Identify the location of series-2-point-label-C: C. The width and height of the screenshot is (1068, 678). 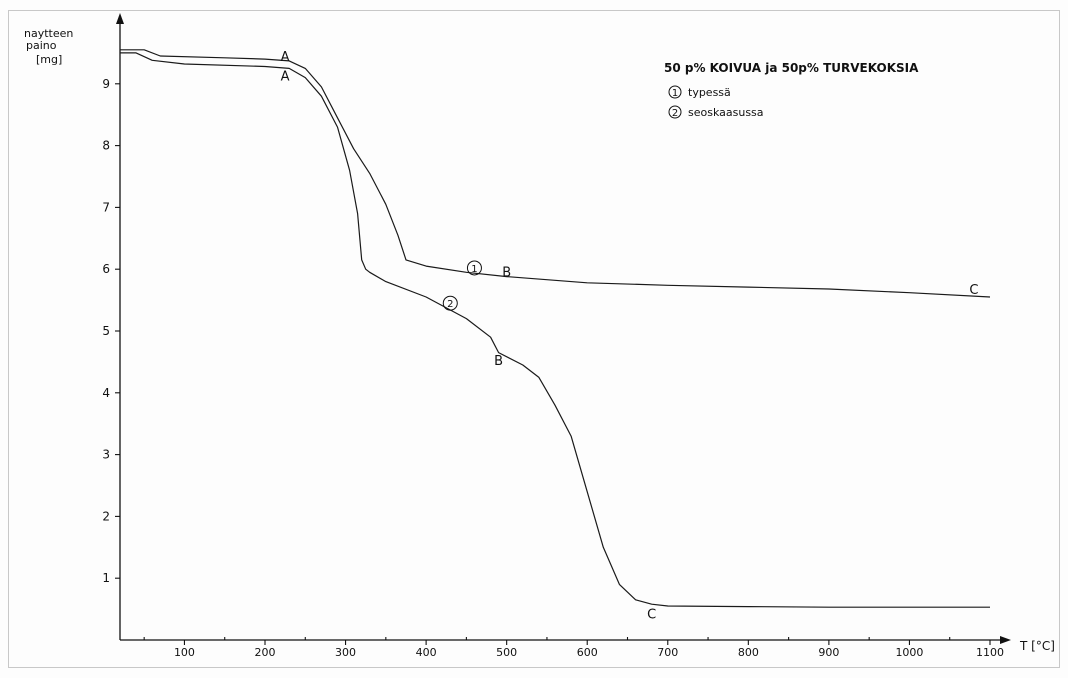
(651, 614).